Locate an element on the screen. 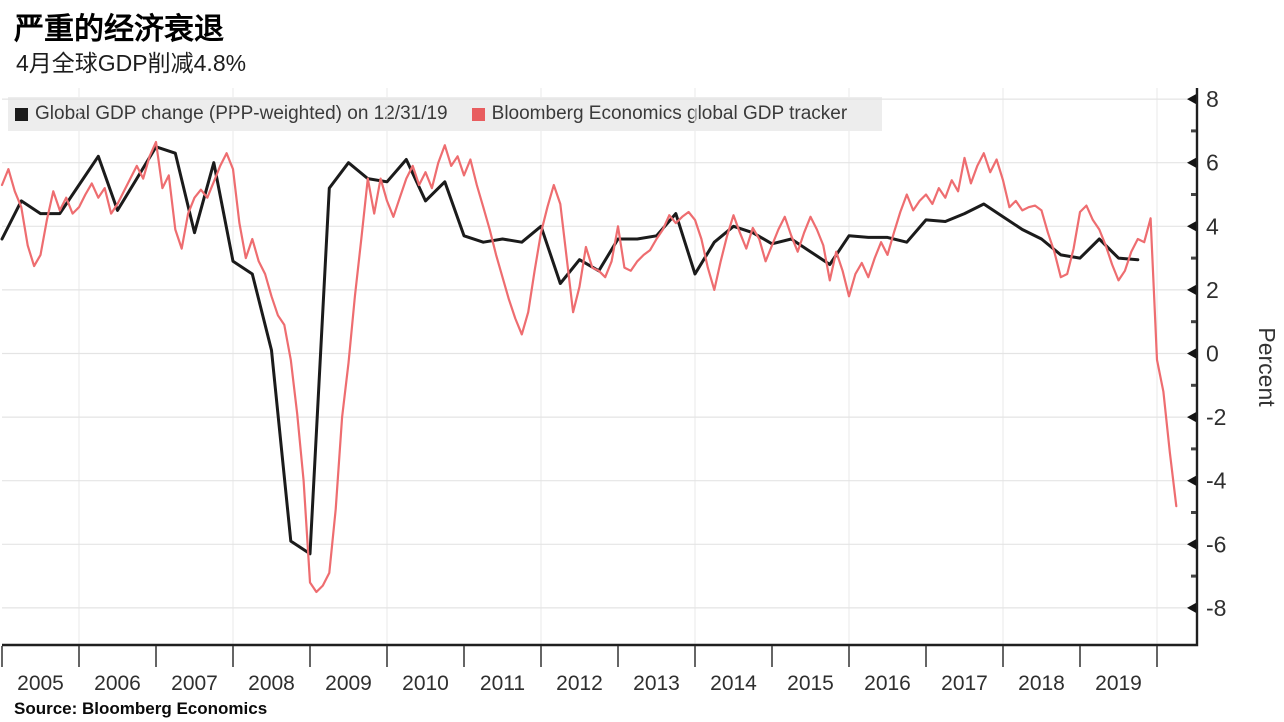 This screenshot has width=1284, height=722. x-tick-label: 2009 is located at coordinates (348, 683).